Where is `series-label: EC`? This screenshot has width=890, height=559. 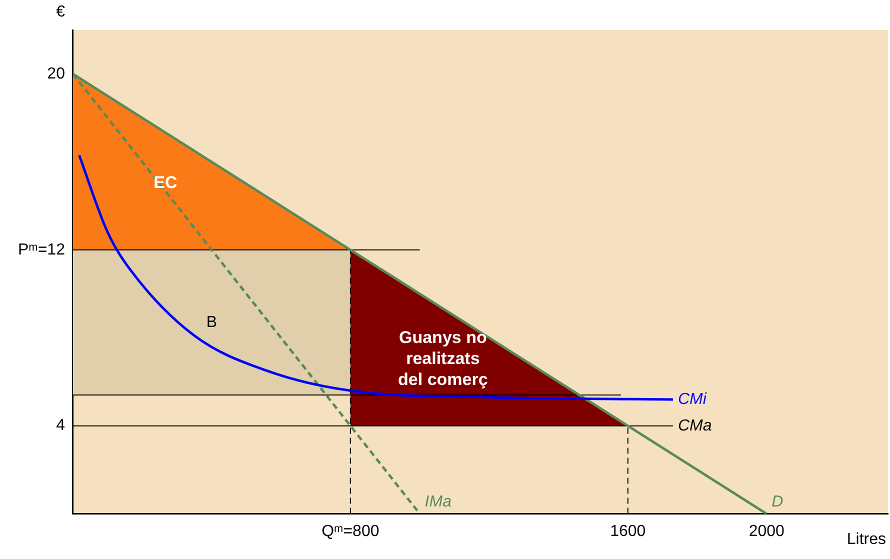
series-label: EC is located at coordinates (166, 182).